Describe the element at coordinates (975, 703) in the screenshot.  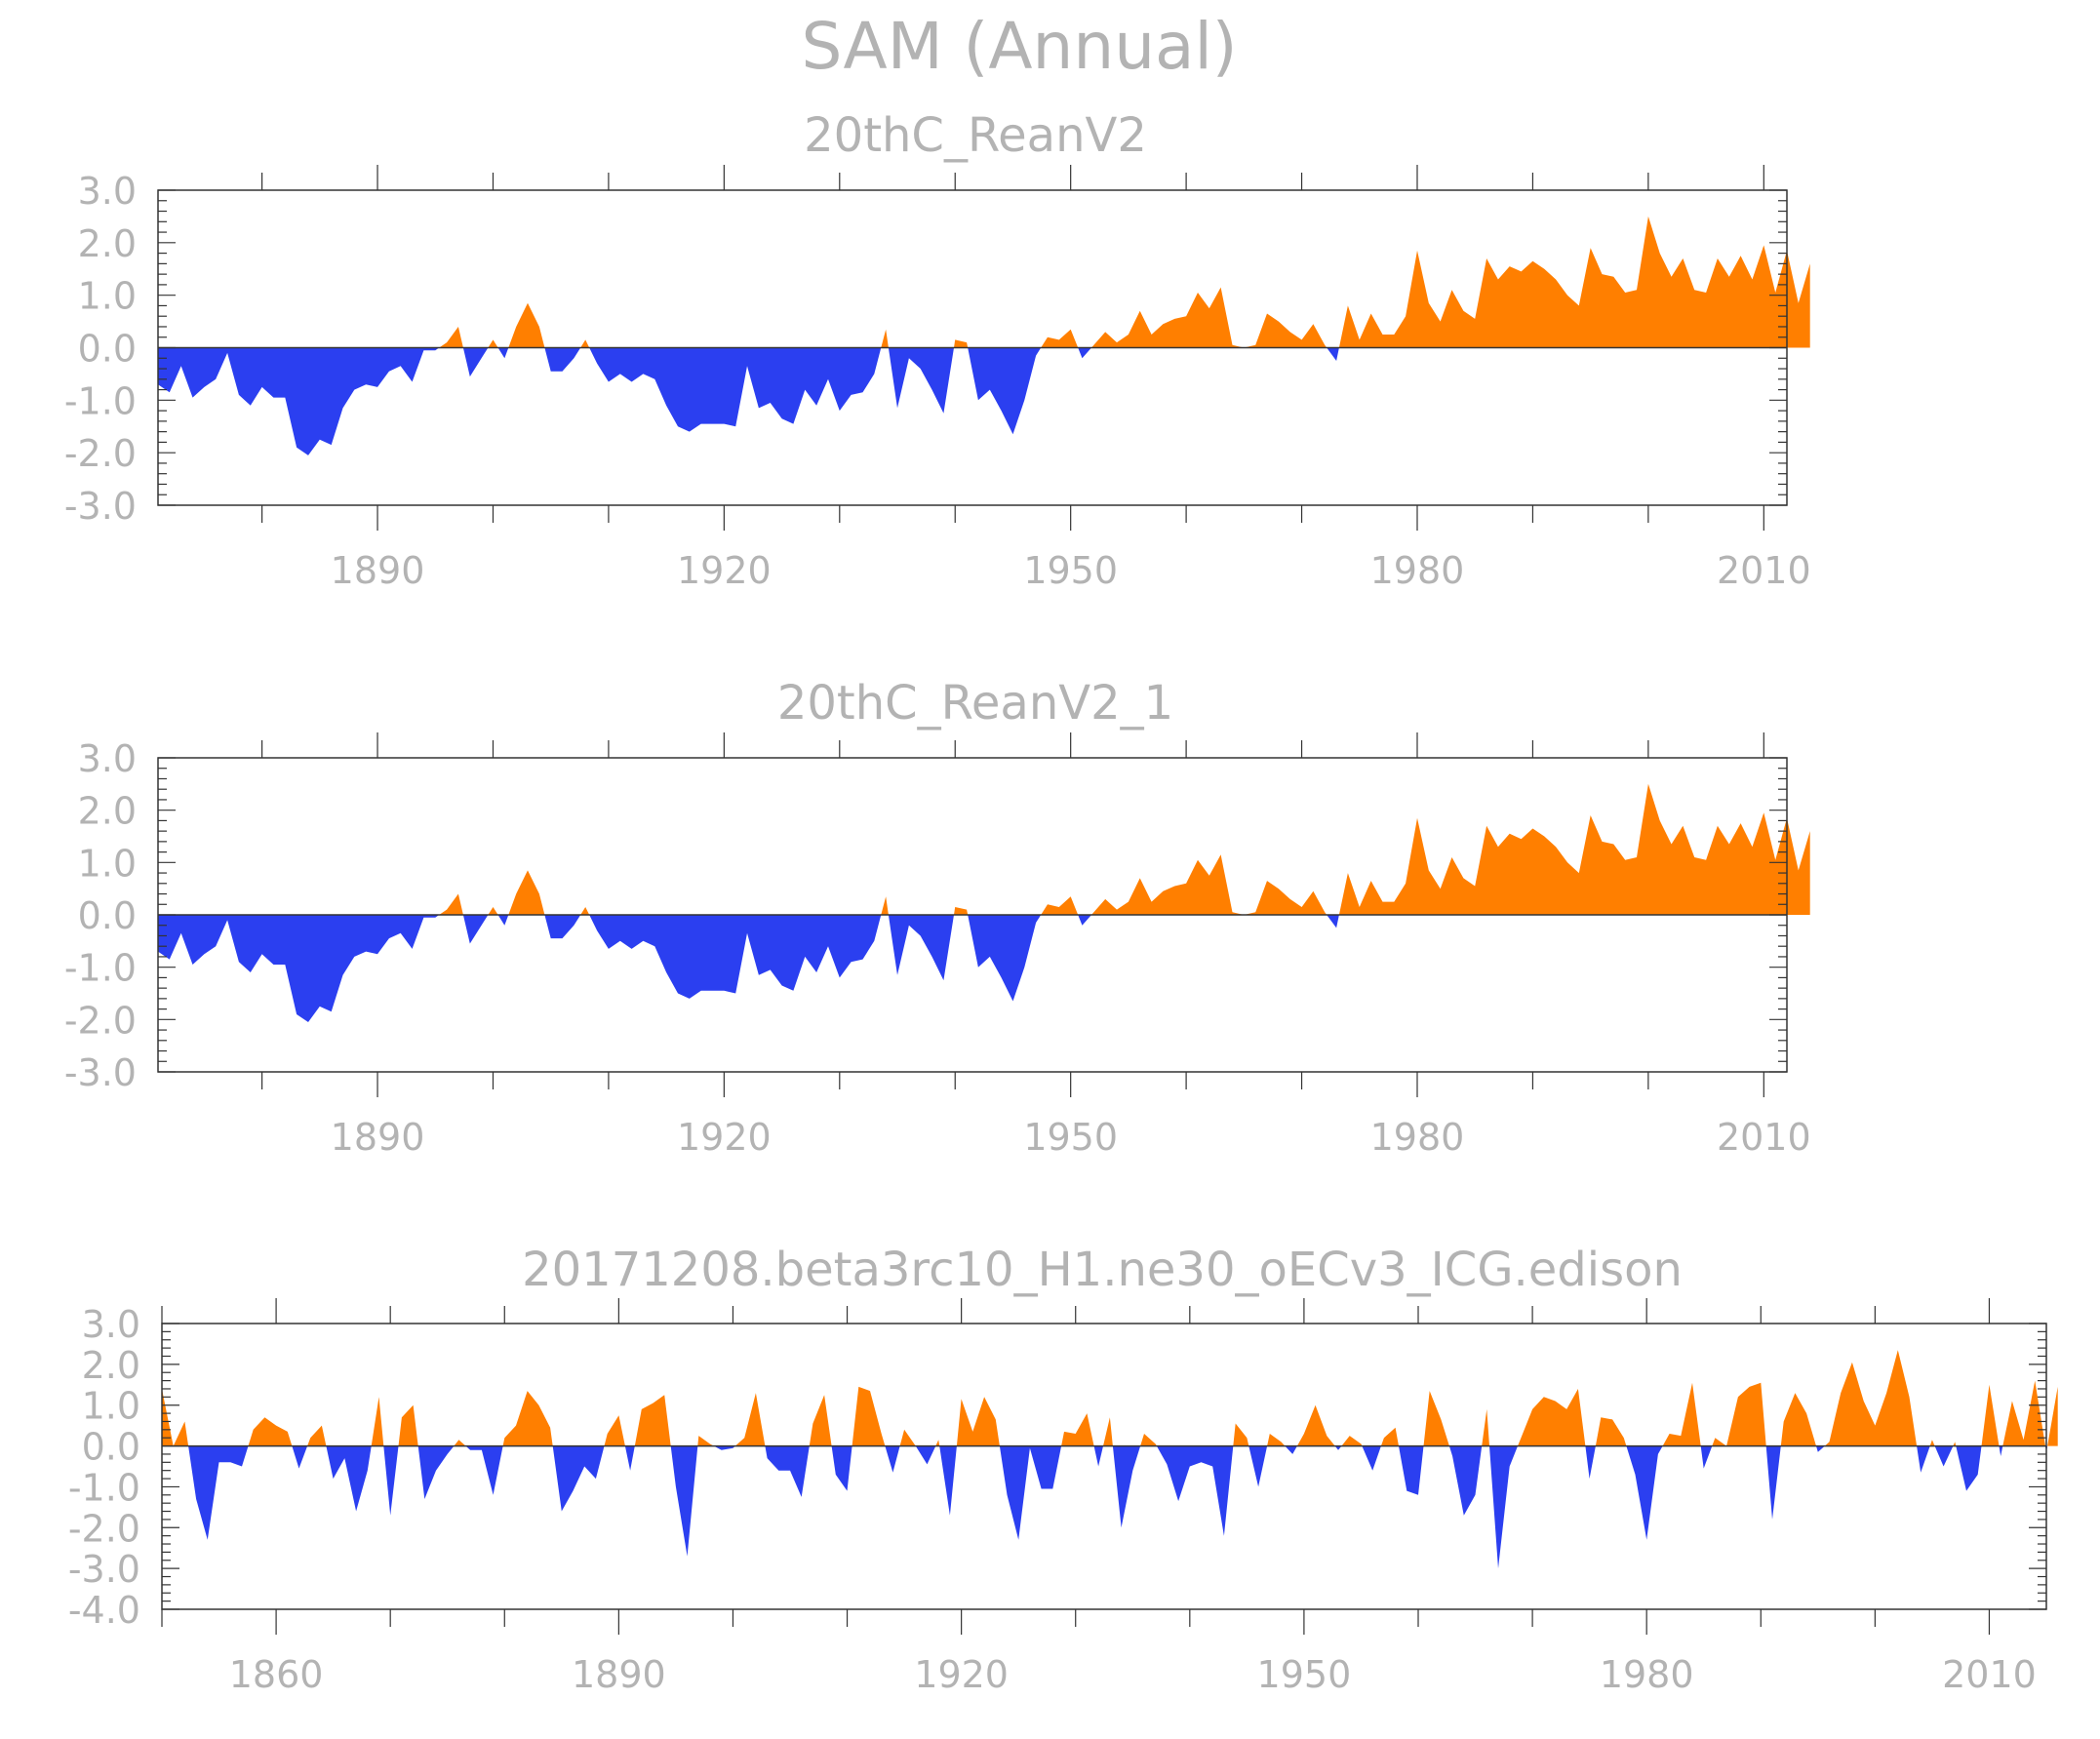
I see `panel-2-title: 20thC_ReanV2_1` at that location.